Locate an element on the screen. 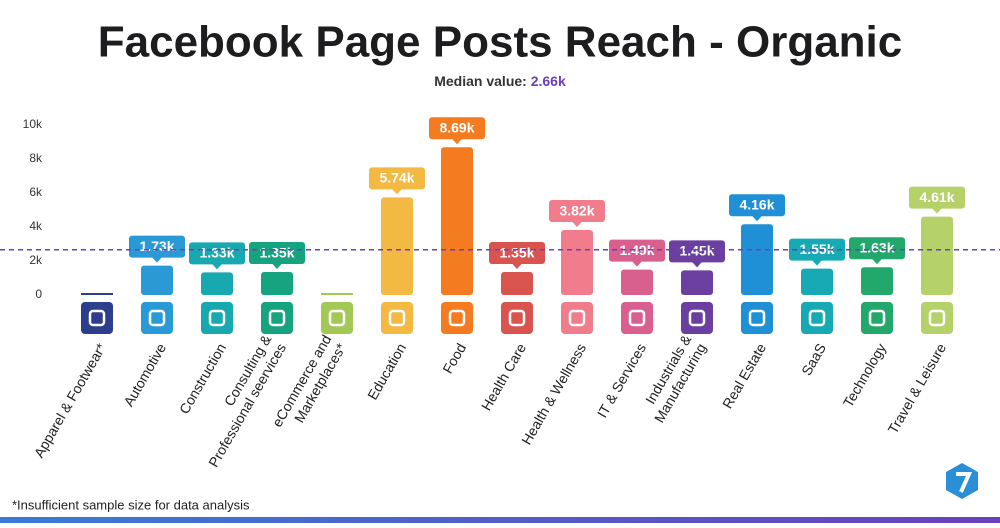  value-label: 1.33k is located at coordinates (216, 253).